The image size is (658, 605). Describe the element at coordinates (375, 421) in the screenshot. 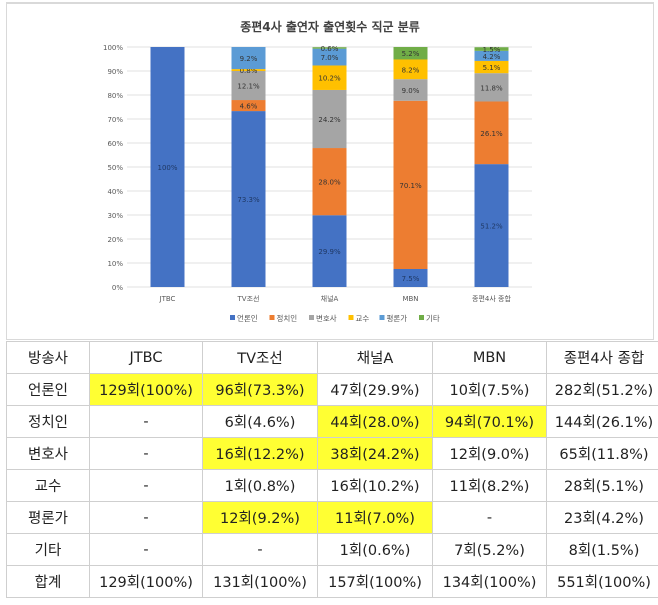

I see `table-cell: 44회(28.0%)` at that location.